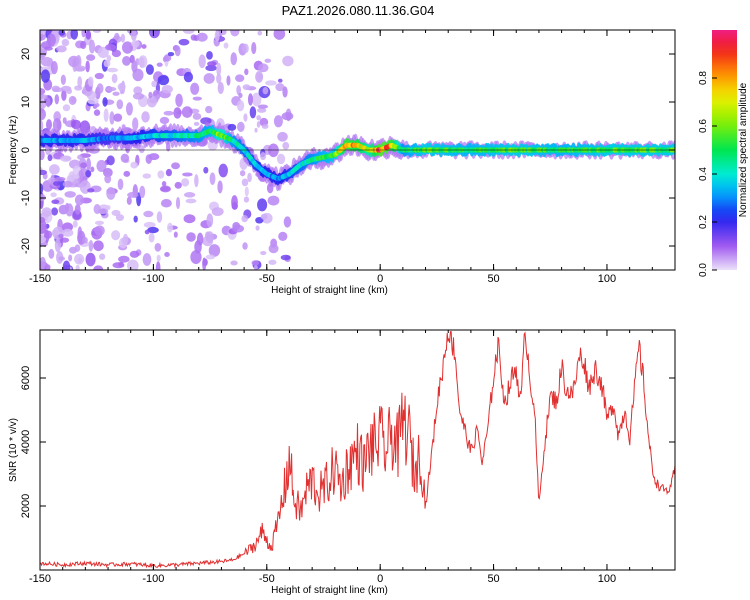 This screenshot has width=750, height=600. What do you see at coordinates (493, 279) in the screenshot?
I see `spectrogram-x-tick-label: 50` at bounding box center [493, 279].